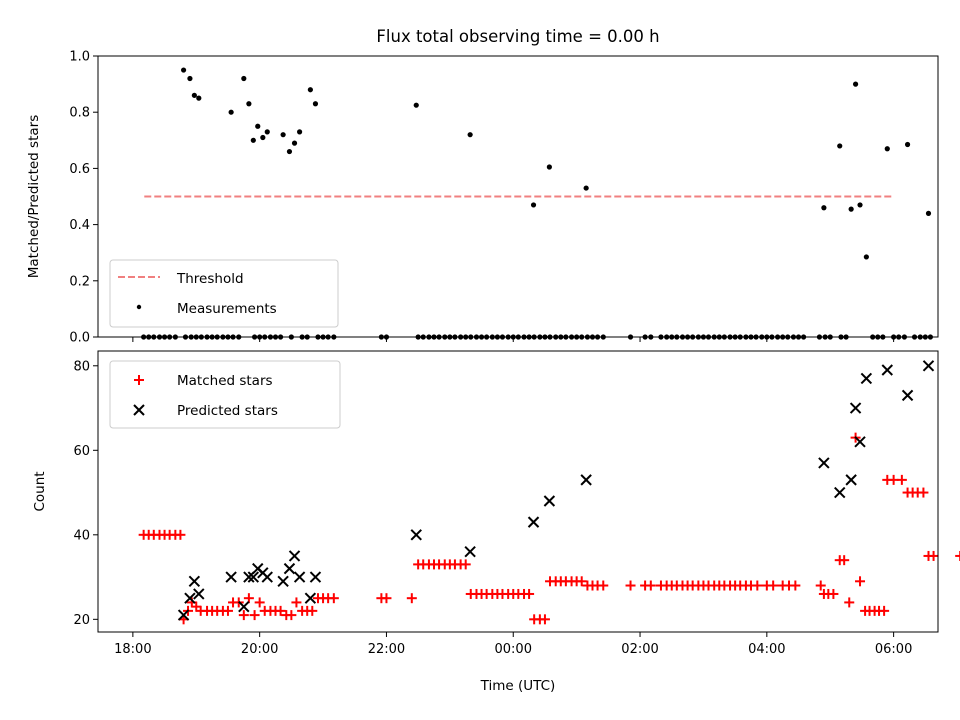  Describe the element at coordinates (79, 225) in the screenshot. I see `y-tick-label: 0.4` at that location.